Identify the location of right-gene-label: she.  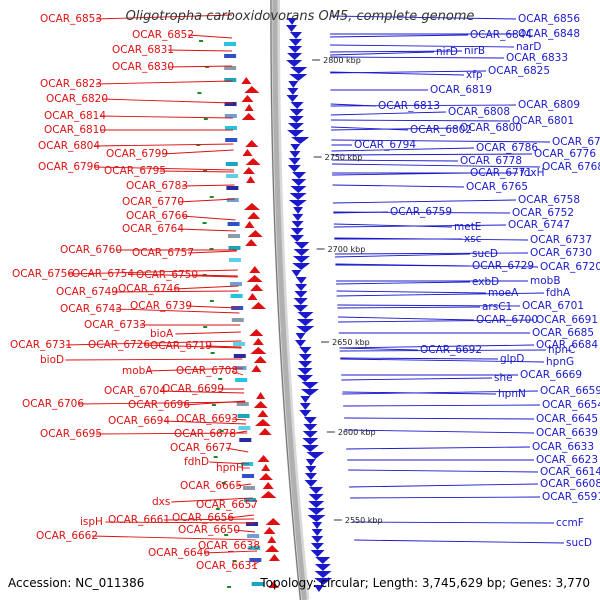
(503, 378).